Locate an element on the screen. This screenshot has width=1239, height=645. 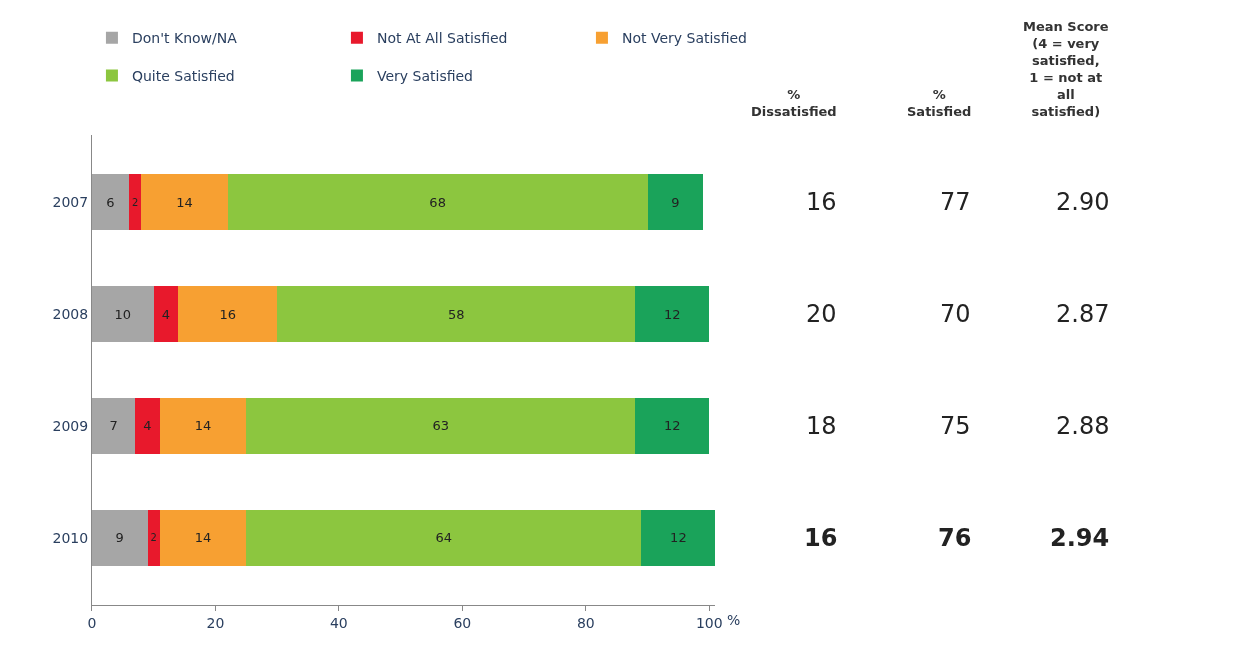
legend-label: Quite Satisfied is located at coordinates (183, 75).